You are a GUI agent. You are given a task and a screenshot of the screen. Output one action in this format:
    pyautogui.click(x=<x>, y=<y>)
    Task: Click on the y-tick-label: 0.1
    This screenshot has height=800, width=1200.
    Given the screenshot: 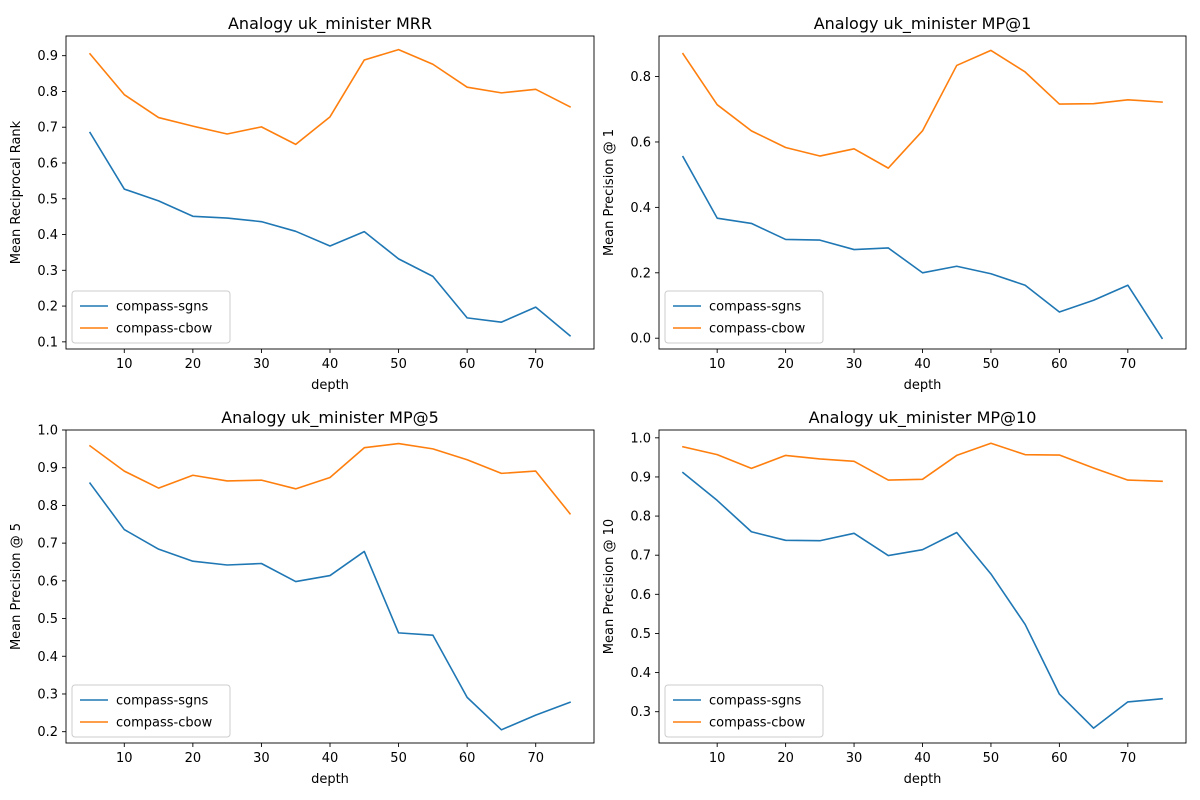 What is the action you would take?
    pyautogui.click(x=47, y=342)
    